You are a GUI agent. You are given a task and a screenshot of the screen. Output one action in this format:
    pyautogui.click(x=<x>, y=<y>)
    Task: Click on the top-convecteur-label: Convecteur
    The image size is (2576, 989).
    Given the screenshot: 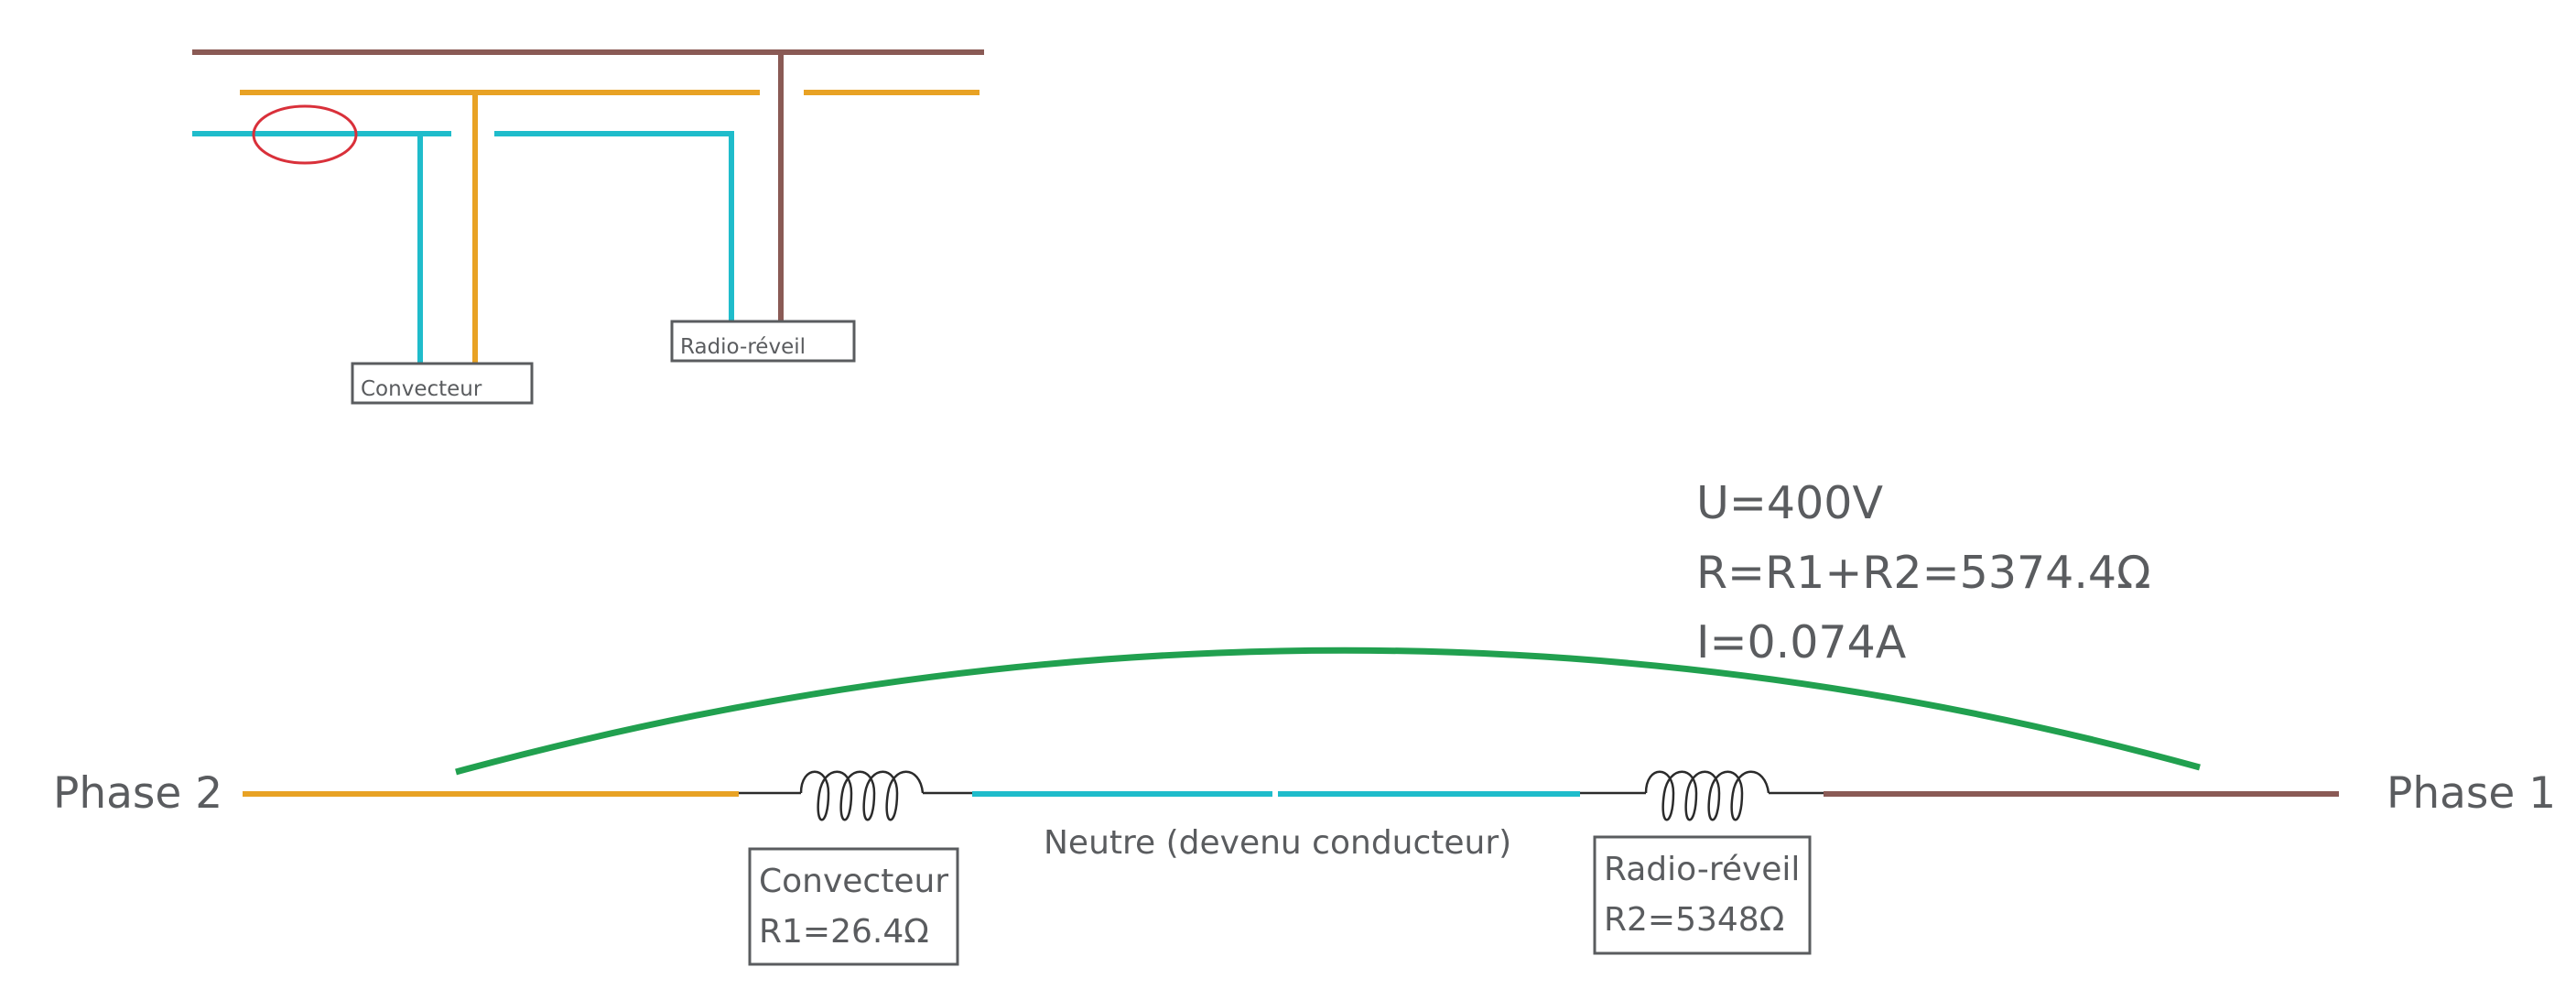 What is the action you would take?
    pyautogui.click(x=422, y=389)
    